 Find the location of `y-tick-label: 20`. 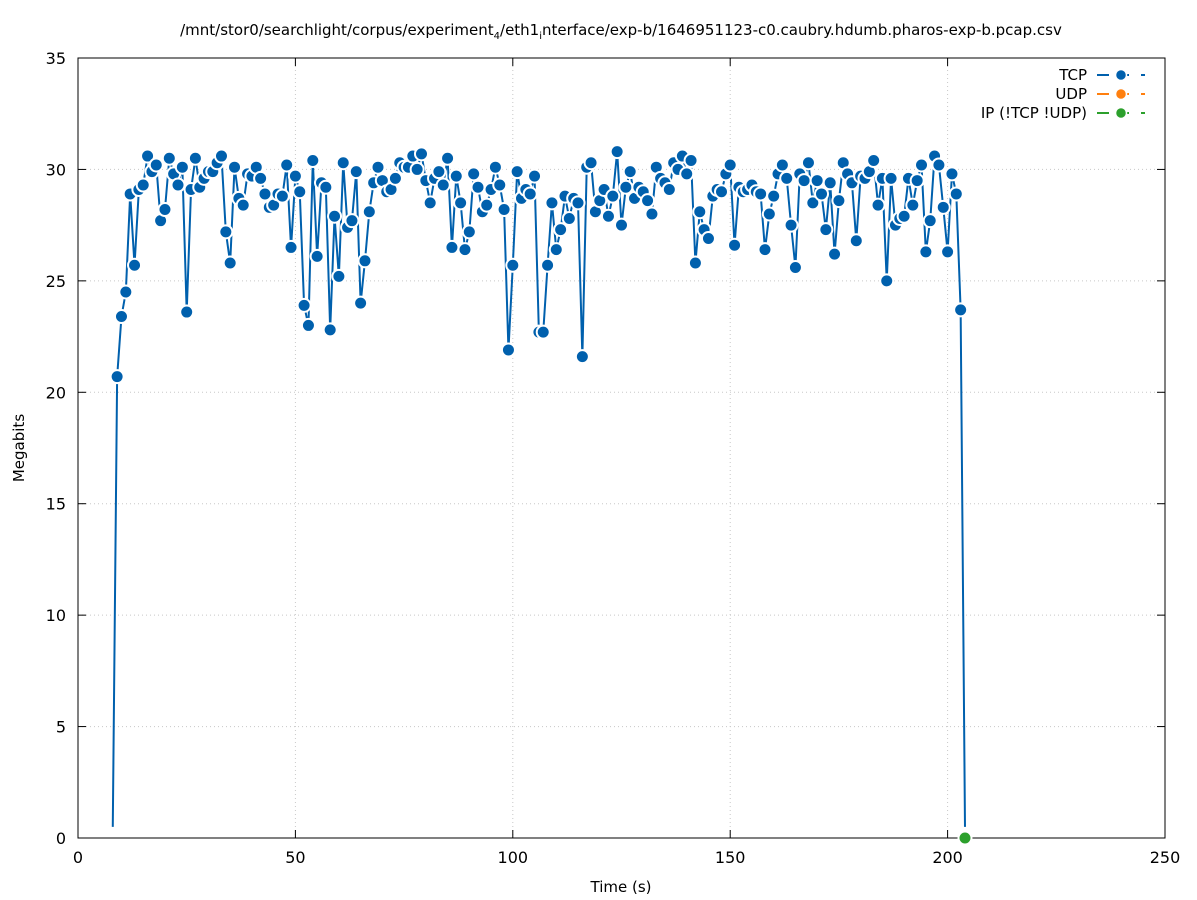

y-tick-label: 20 is located at coordinates (56, 392).